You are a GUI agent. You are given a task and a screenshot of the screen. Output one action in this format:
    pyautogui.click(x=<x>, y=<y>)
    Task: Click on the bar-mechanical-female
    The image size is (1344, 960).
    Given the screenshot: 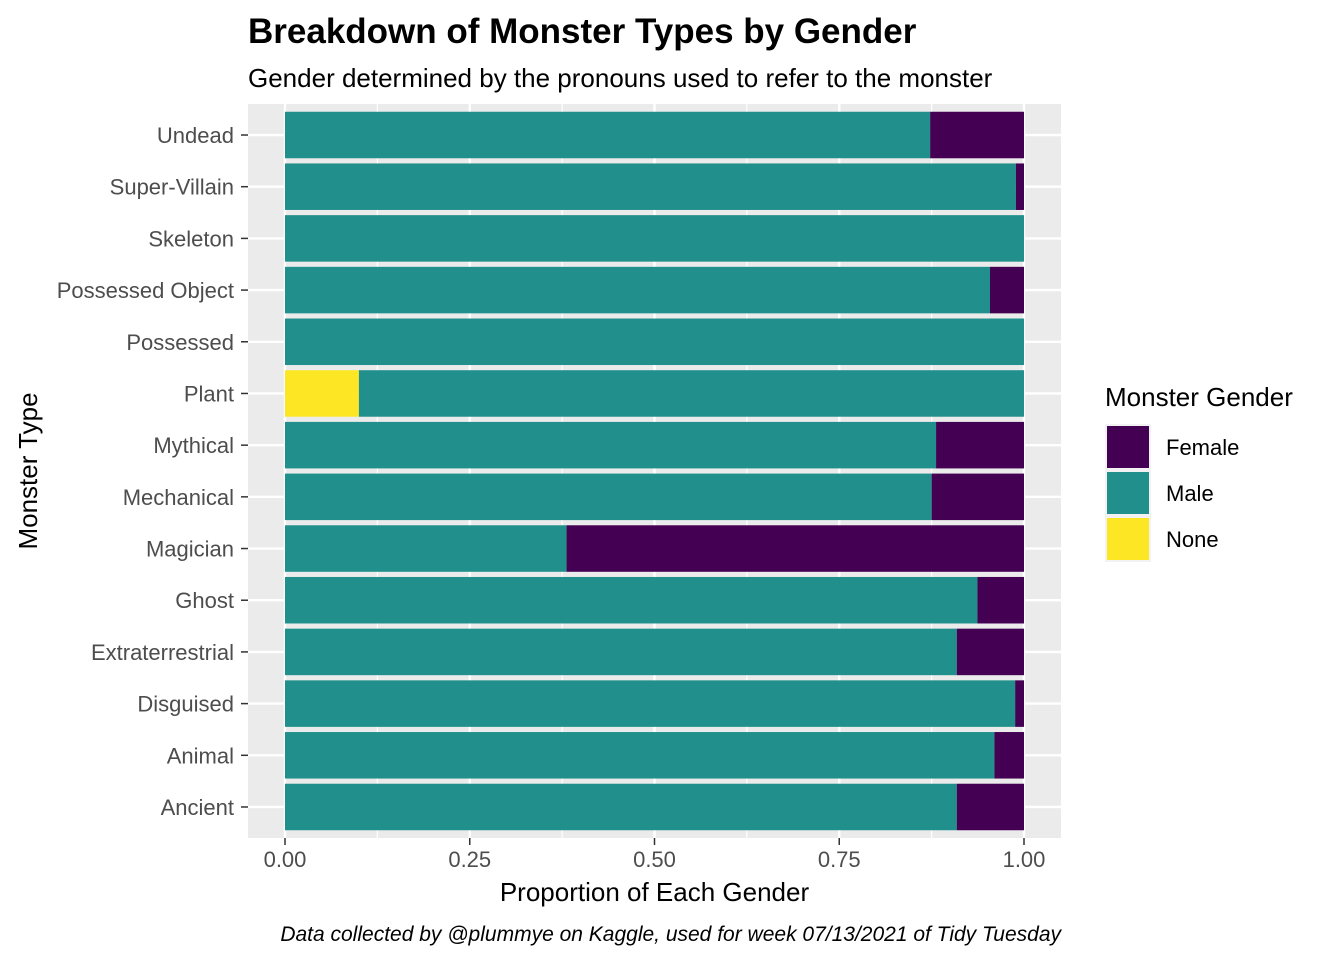 What is the action you would take?
    pyautogui.click(x=977, y=497)
    